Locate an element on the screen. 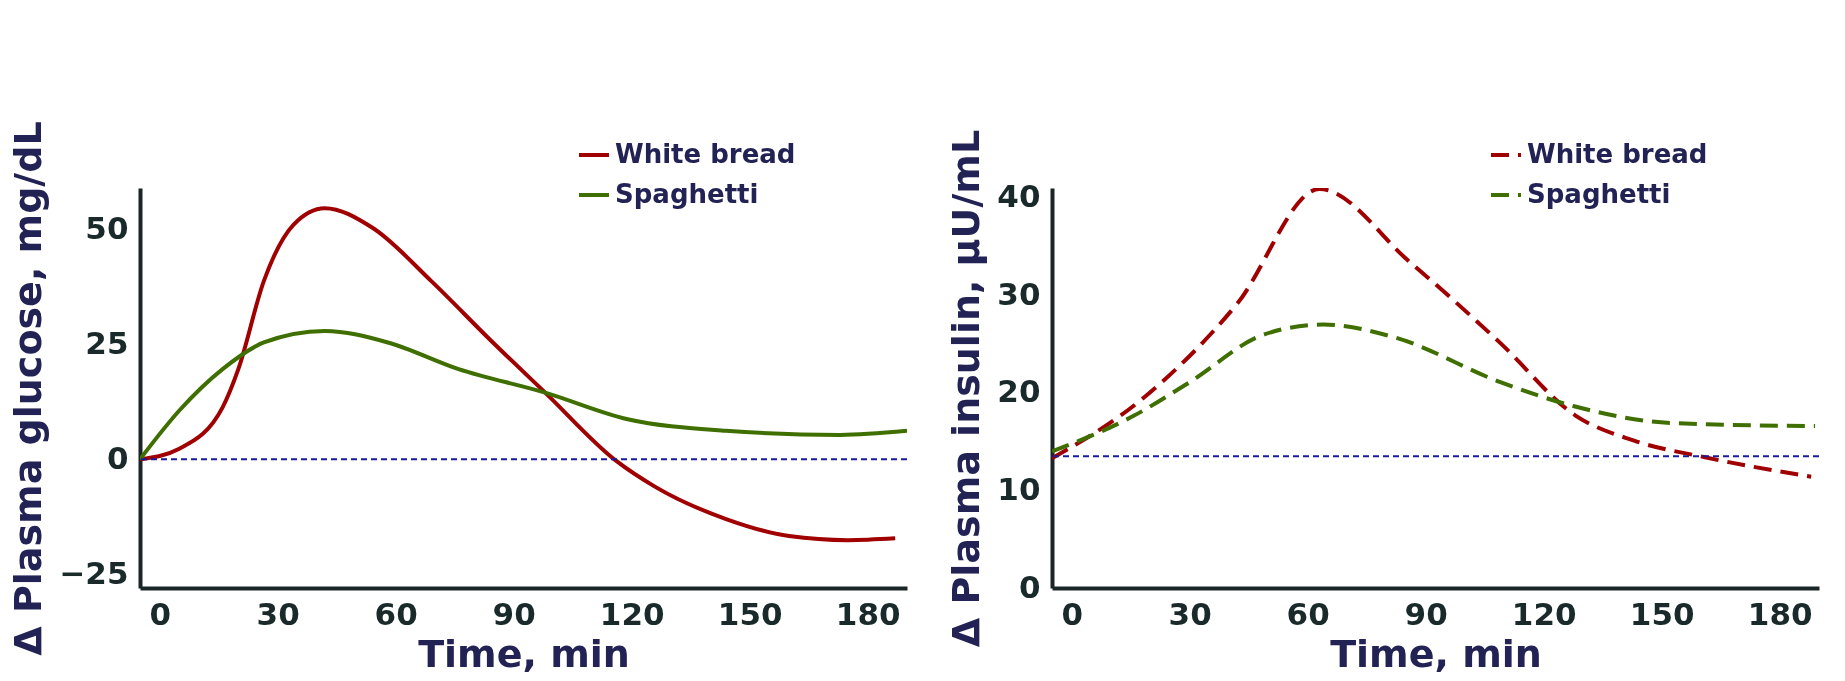 The image size is (1845, 681). y-axis-title: Δ Plasma glucose, mg/dL is located at coordinates (28, 388).